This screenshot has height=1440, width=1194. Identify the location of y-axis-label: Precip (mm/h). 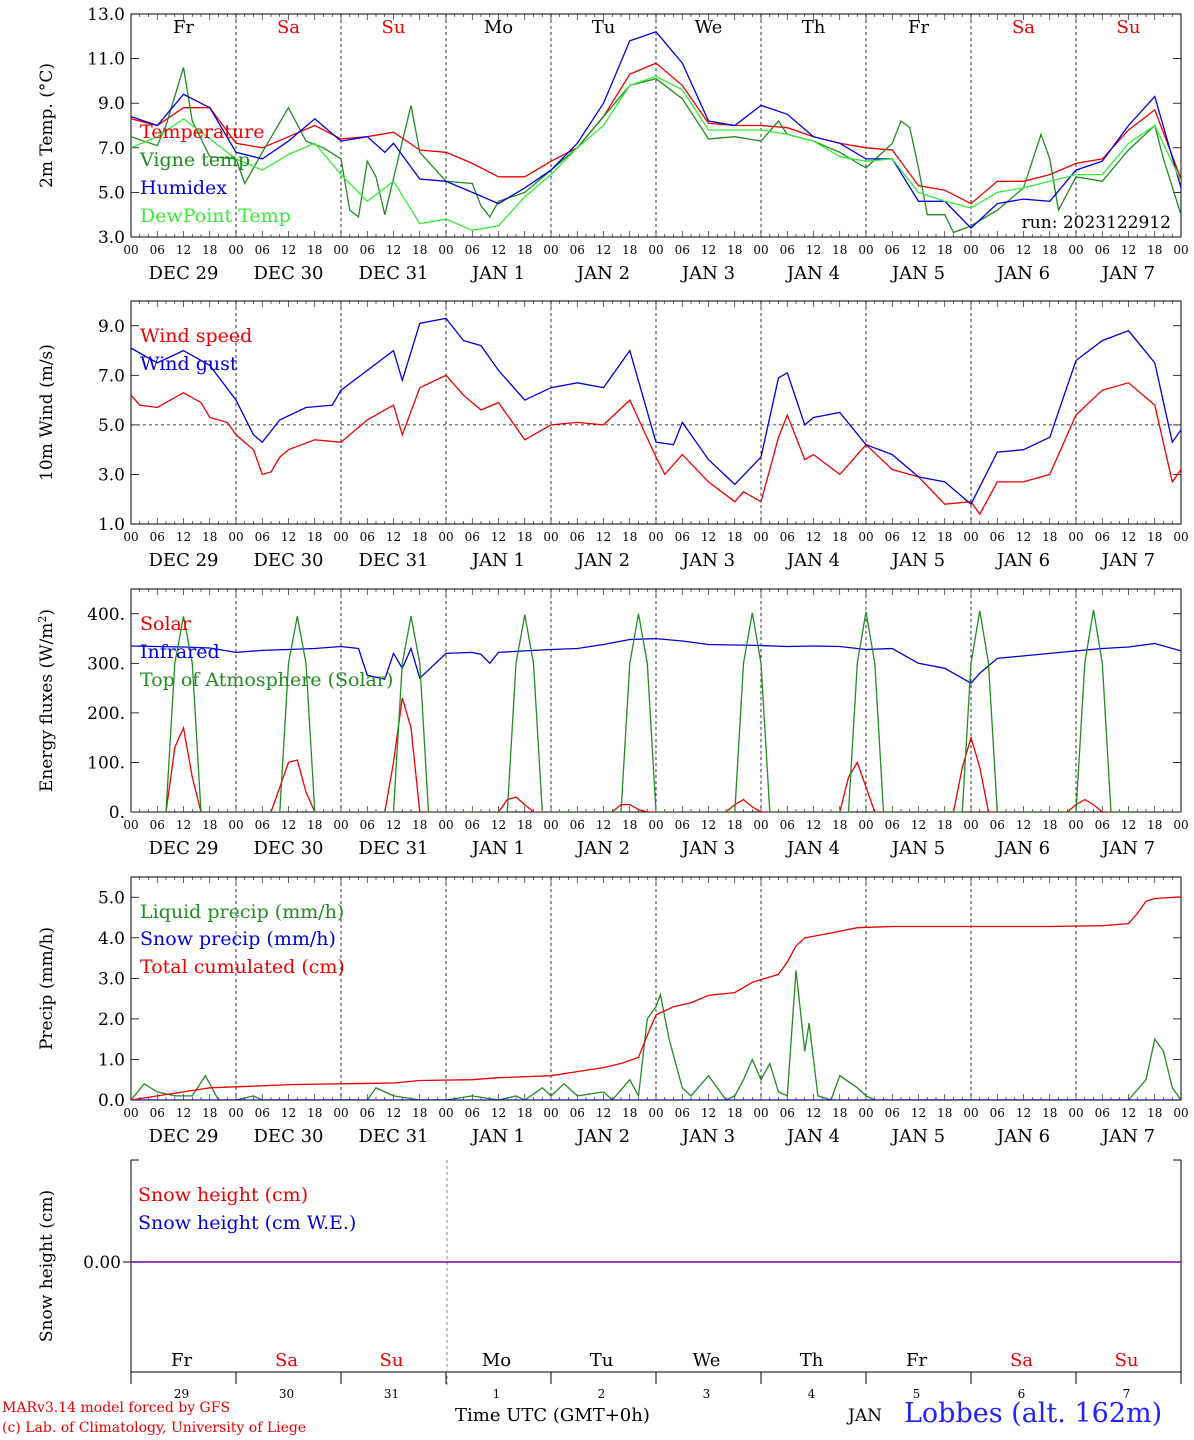
(47, 988).